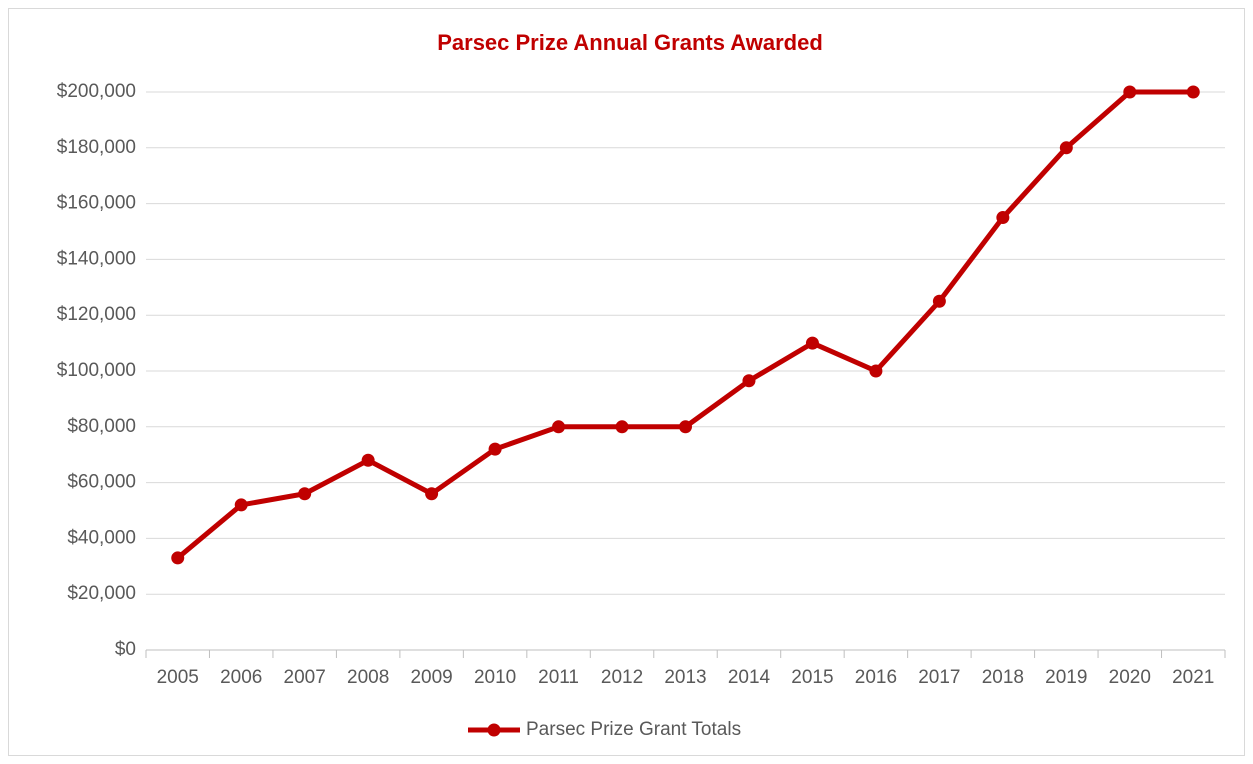 The height and width of the screenshot is (764, 1253). I want to click on legend-label: Parsec Prize Grant Totals, so click(633, 729).